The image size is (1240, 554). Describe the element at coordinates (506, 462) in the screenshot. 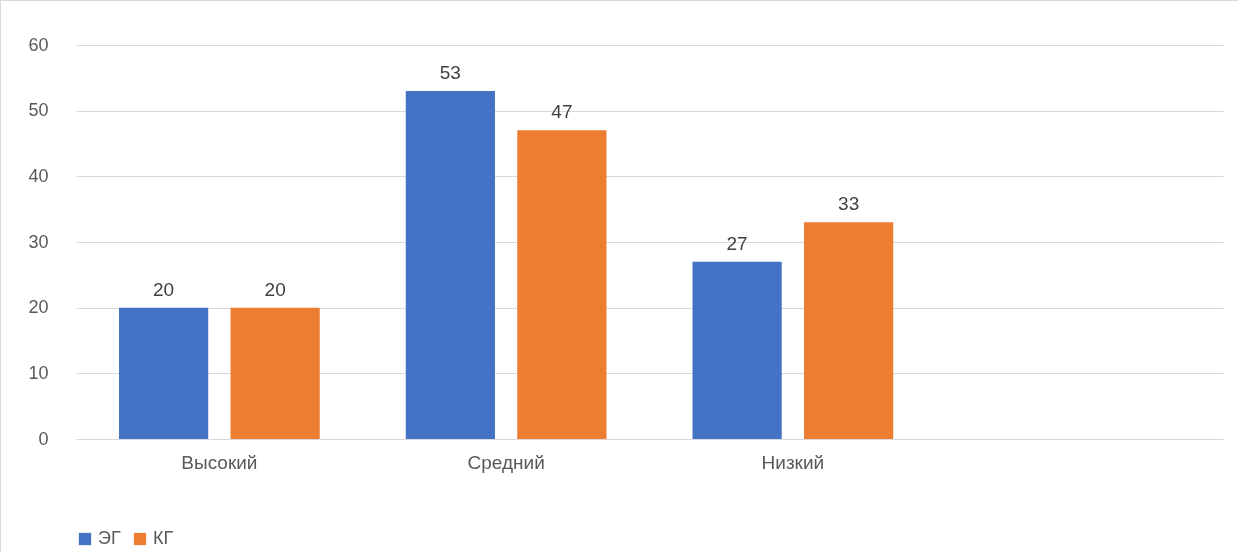

I see `x-tick-label: Средний` at that location.